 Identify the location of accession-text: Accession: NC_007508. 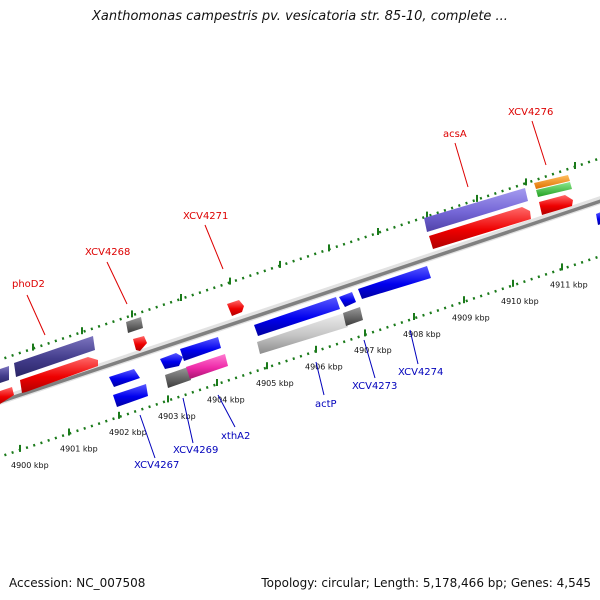
(77, 583).